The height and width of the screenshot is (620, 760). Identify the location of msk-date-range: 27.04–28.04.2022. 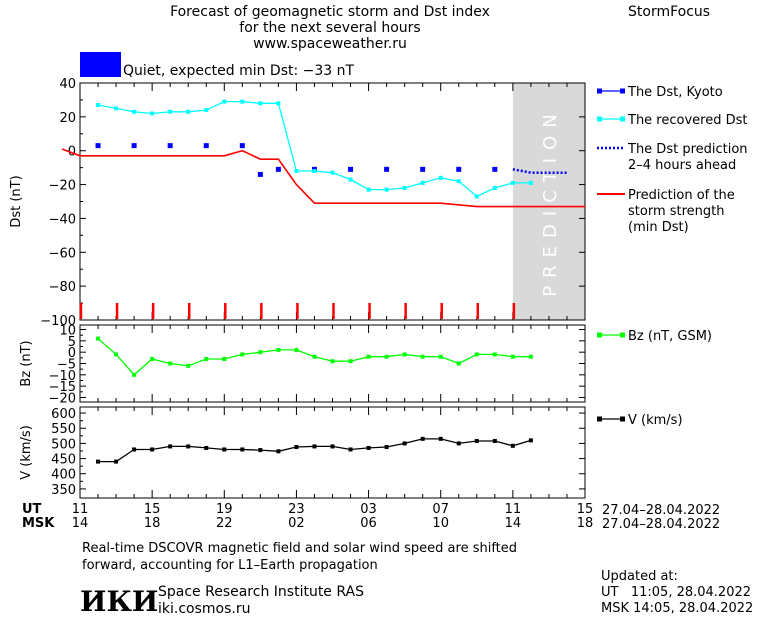
(661, 524).